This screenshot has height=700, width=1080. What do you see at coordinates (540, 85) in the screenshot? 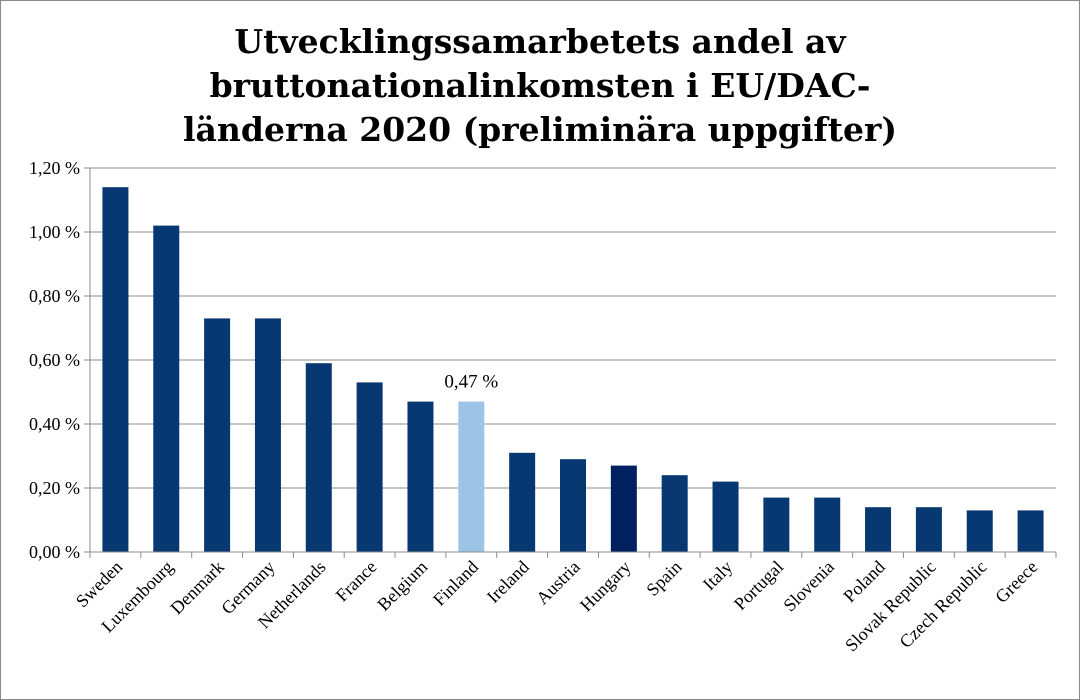
I see `chart-title-line-2: bruttonationalinkomsten i EU/DAC-` at bounding box center [540, 85].